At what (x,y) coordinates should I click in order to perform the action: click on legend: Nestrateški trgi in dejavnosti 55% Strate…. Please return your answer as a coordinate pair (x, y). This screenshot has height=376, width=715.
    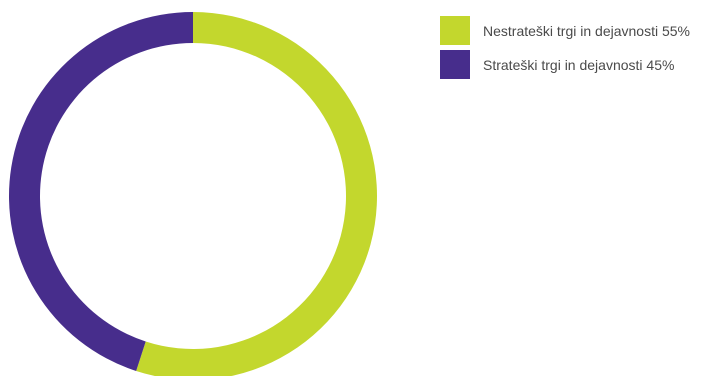
    Looking at the image, I should click on (565, 47).